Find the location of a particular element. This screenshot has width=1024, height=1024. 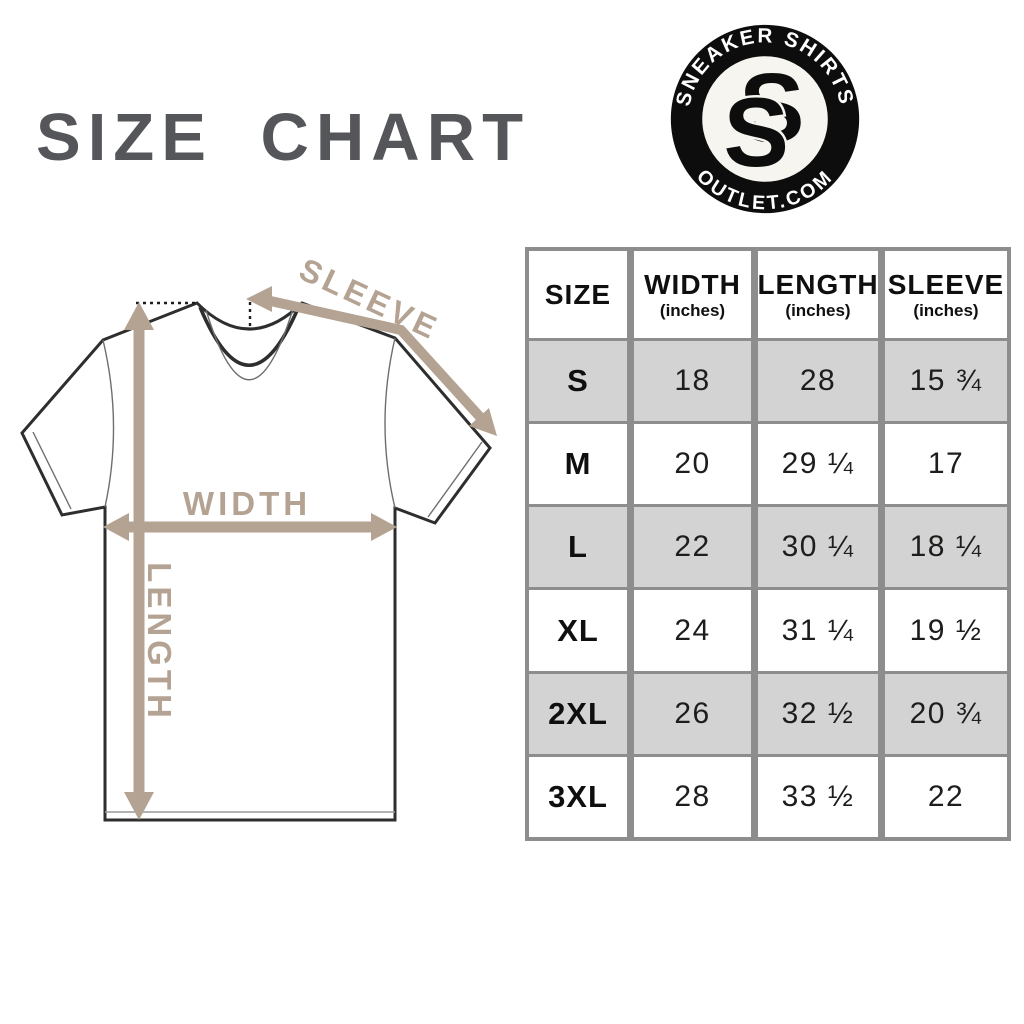

column-header-label: SIZE is located at coordinates (578, 294).